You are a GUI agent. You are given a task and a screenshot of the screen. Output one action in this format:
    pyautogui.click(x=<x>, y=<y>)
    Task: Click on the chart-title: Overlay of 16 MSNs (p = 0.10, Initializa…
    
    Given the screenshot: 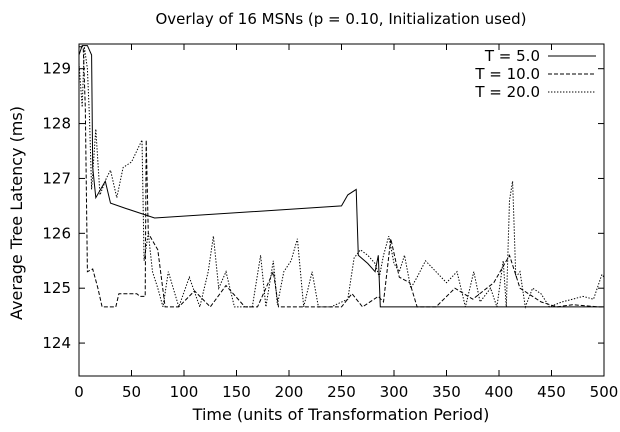 What is the action you would take?
    pyautogui.click(x=340, y=19)
    